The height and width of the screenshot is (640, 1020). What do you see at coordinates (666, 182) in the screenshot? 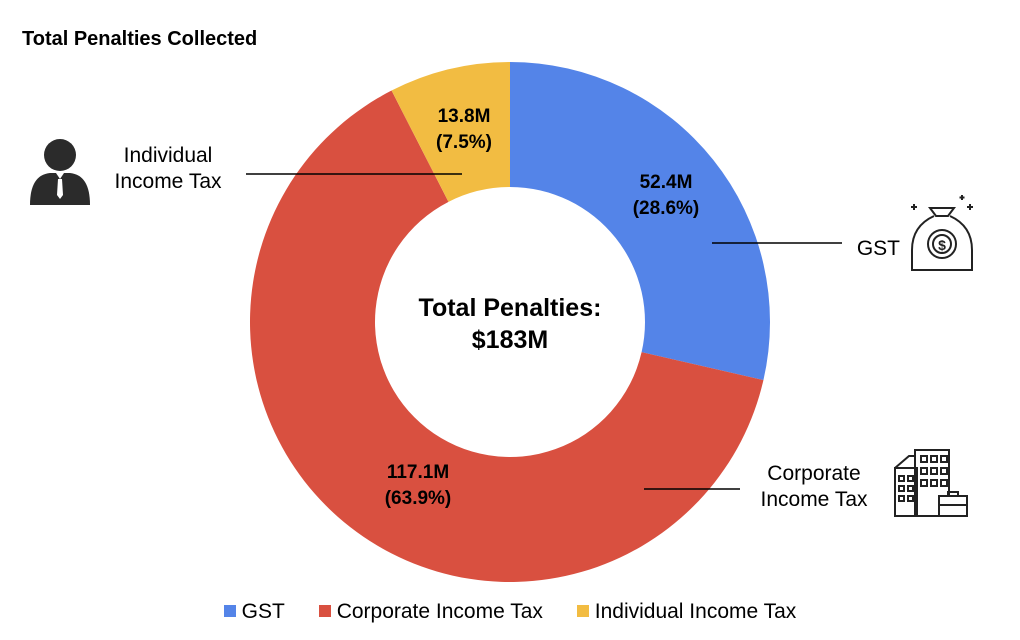
I see `value-label-gst: 52.4M` at bounding box center [666, 182].